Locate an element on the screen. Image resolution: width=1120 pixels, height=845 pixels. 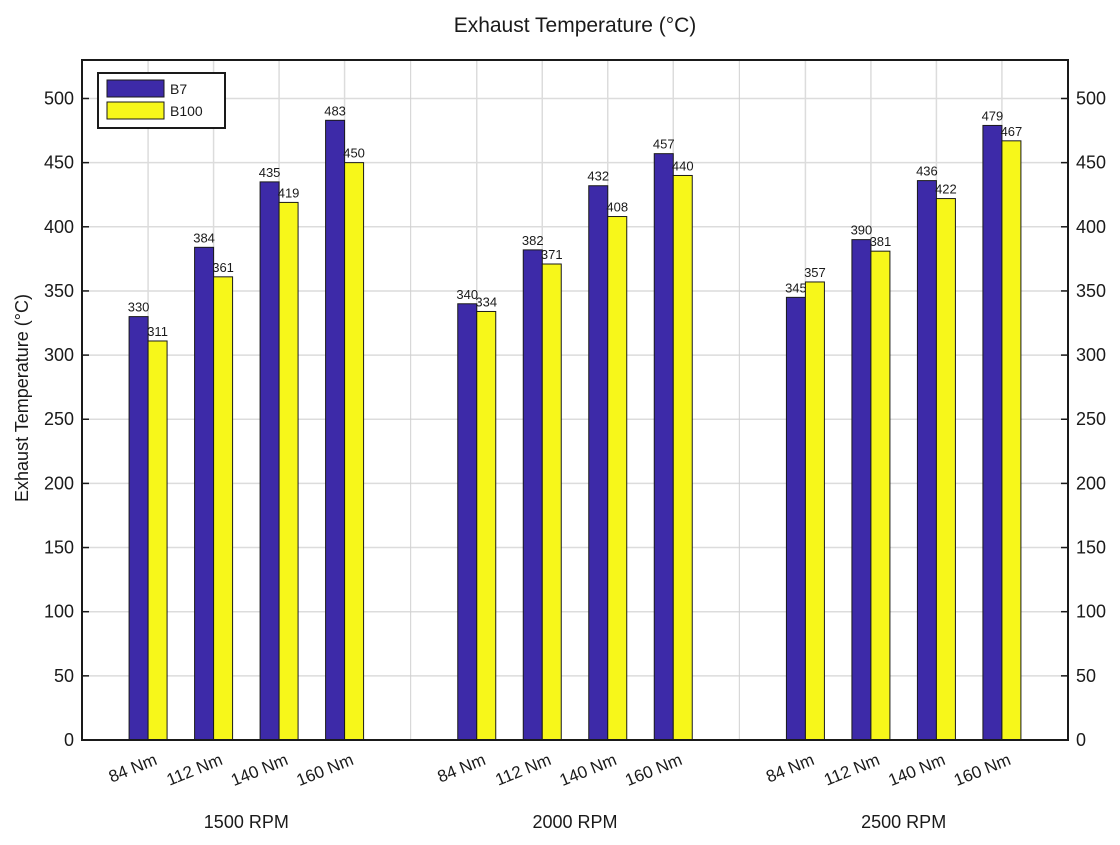
y-tick-label-right: 350 is located at coordinates (1091, 291).